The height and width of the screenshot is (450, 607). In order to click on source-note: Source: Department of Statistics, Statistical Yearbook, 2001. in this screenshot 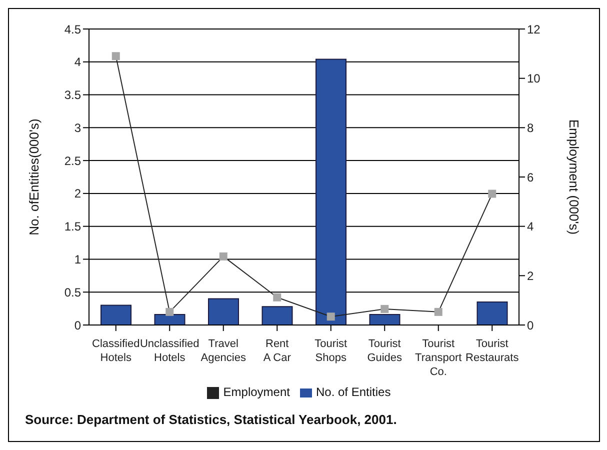, I will do `click(211, 419)`.